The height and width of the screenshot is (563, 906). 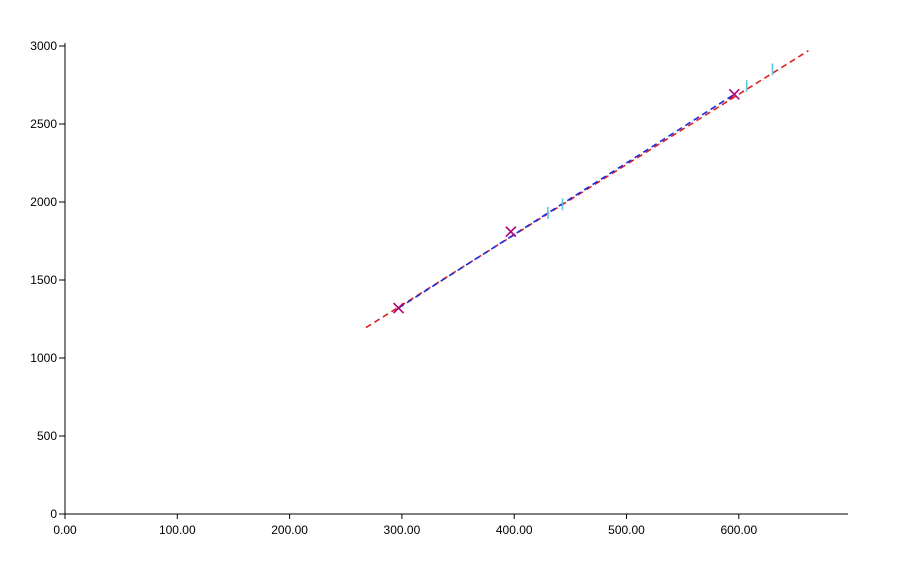 I want to click on x-ticks: 0.00 100.00 200.00 300.00 400.00 500.00 600.00, so click(x=405, y=525).